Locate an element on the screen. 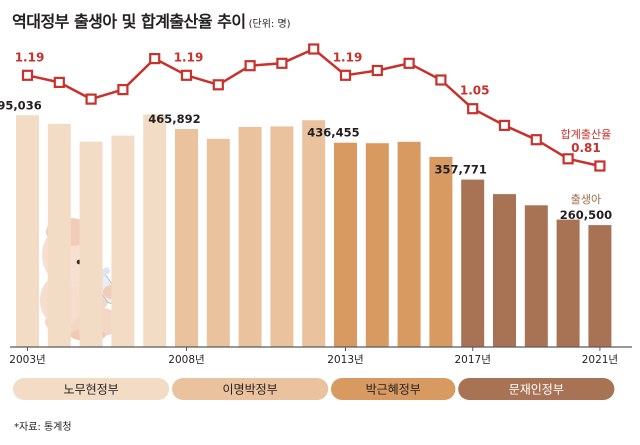  line-point-2008 is located at coordinates (186, 75).